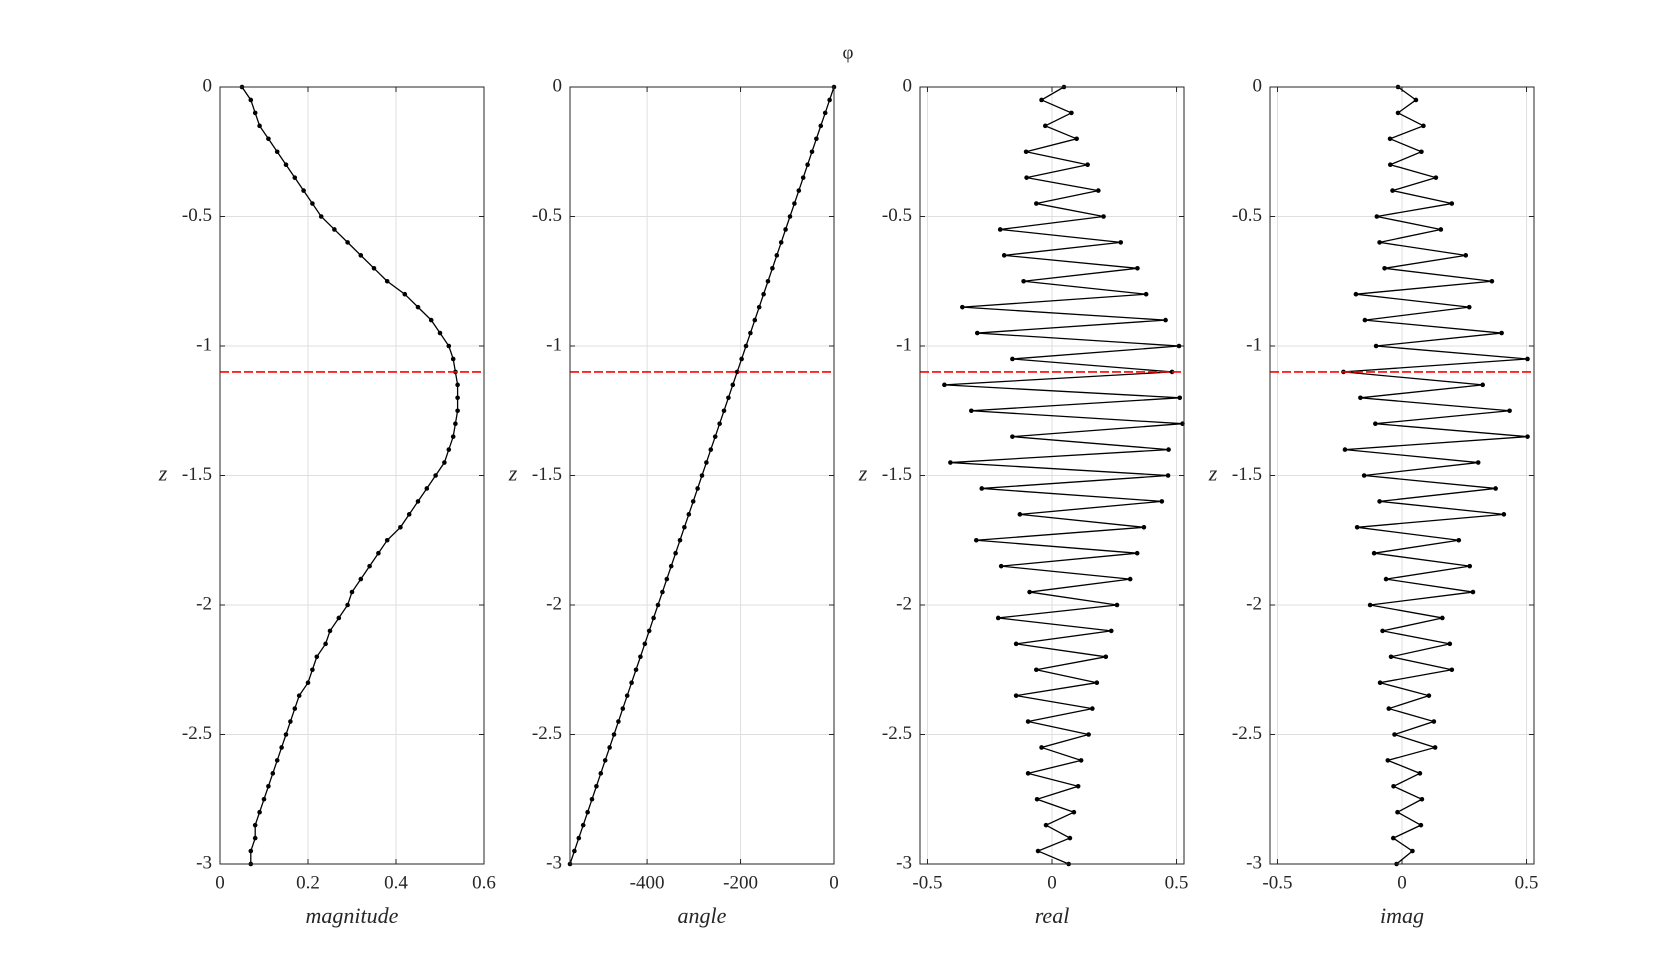  I want to click on x-tick-label: -200, so click(740, 882).